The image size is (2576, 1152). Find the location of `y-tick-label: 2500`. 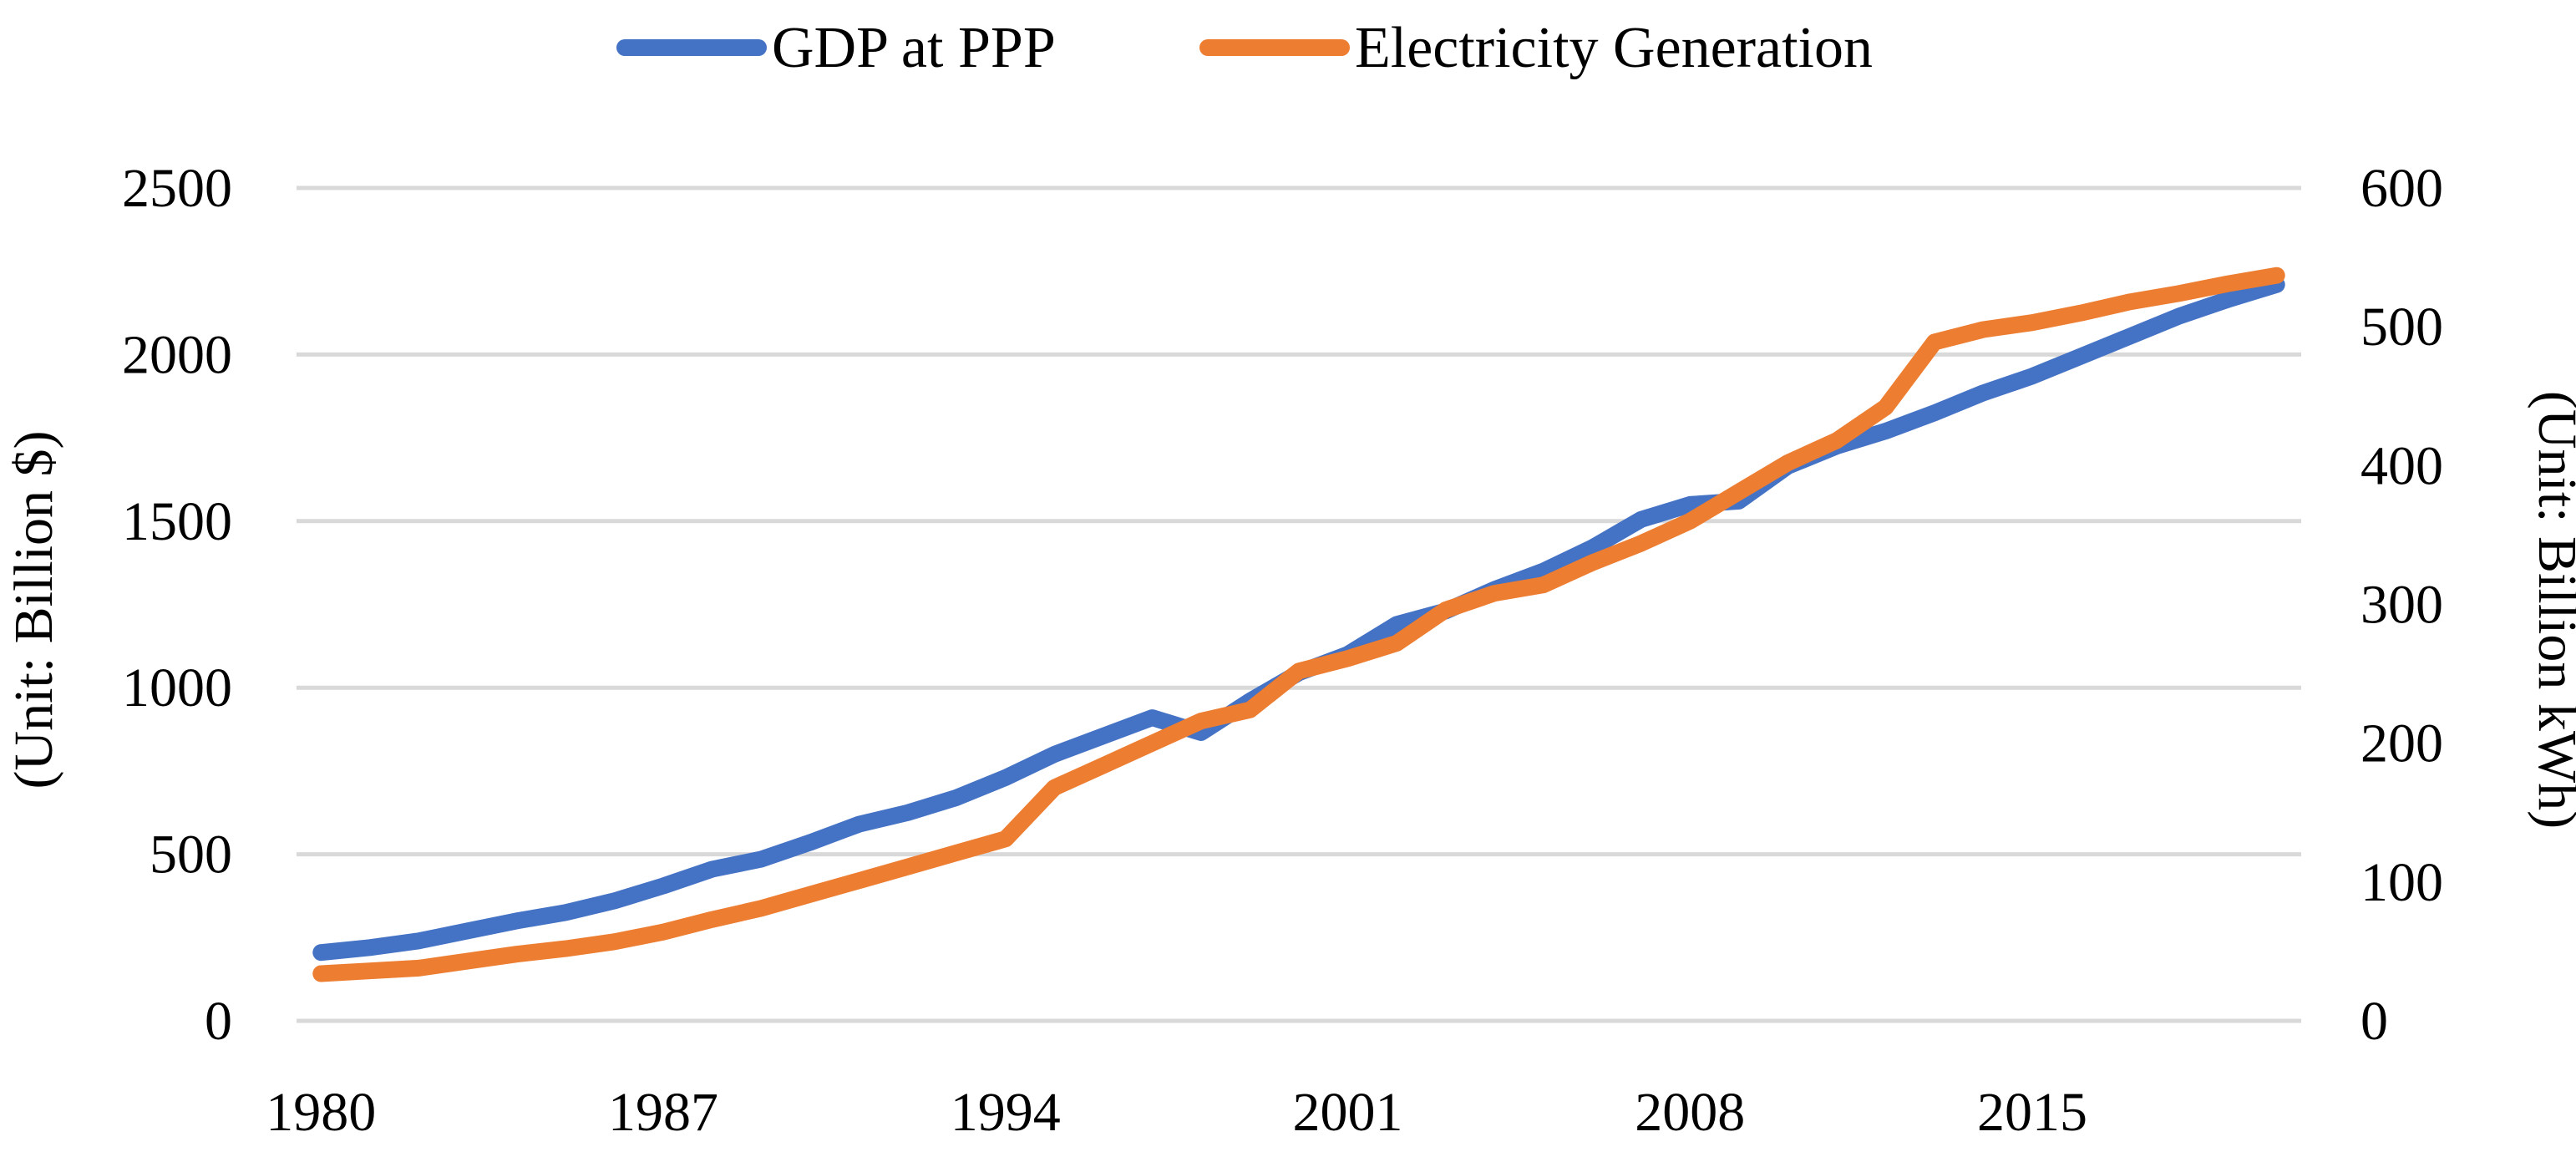

y-tick-label: 2500 is located at coordinates (177, 188).